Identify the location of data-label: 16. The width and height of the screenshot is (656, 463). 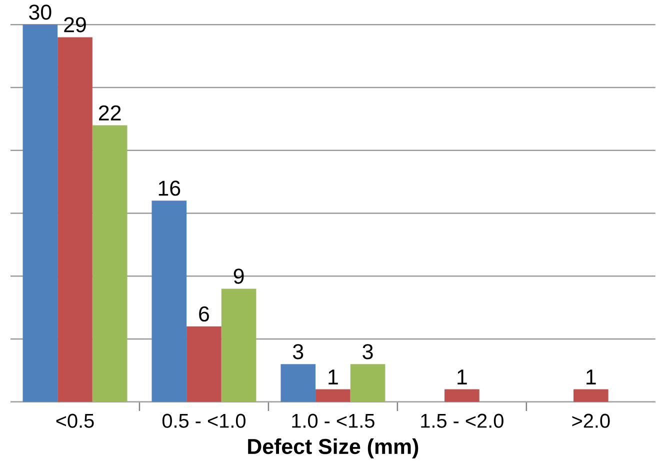
(169, 188).